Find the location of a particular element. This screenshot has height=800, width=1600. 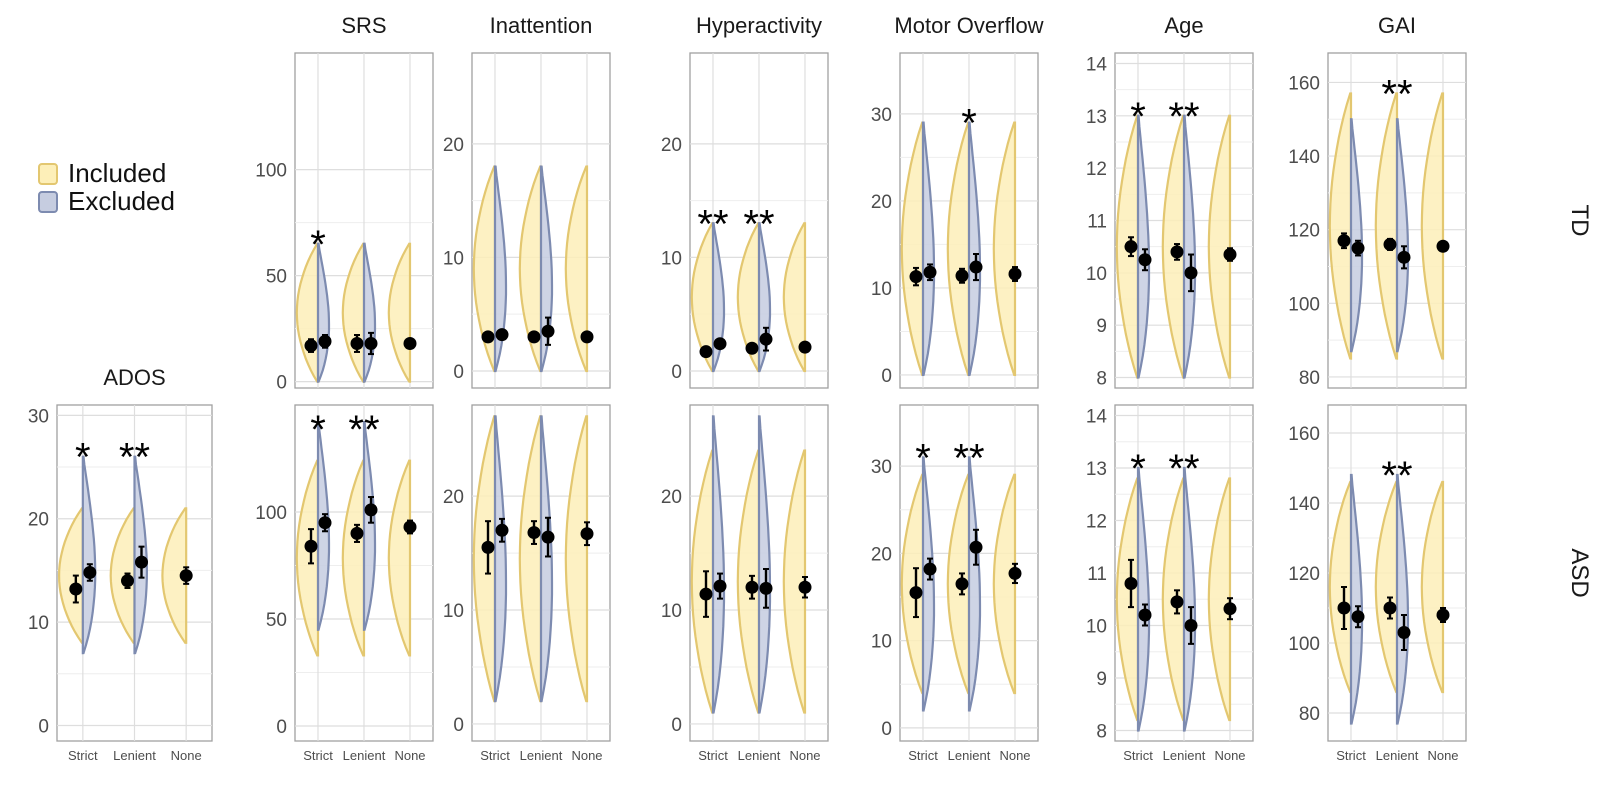

panel-inattention-1: 0 10 20 Inattention is located at coordinates (527, 201).